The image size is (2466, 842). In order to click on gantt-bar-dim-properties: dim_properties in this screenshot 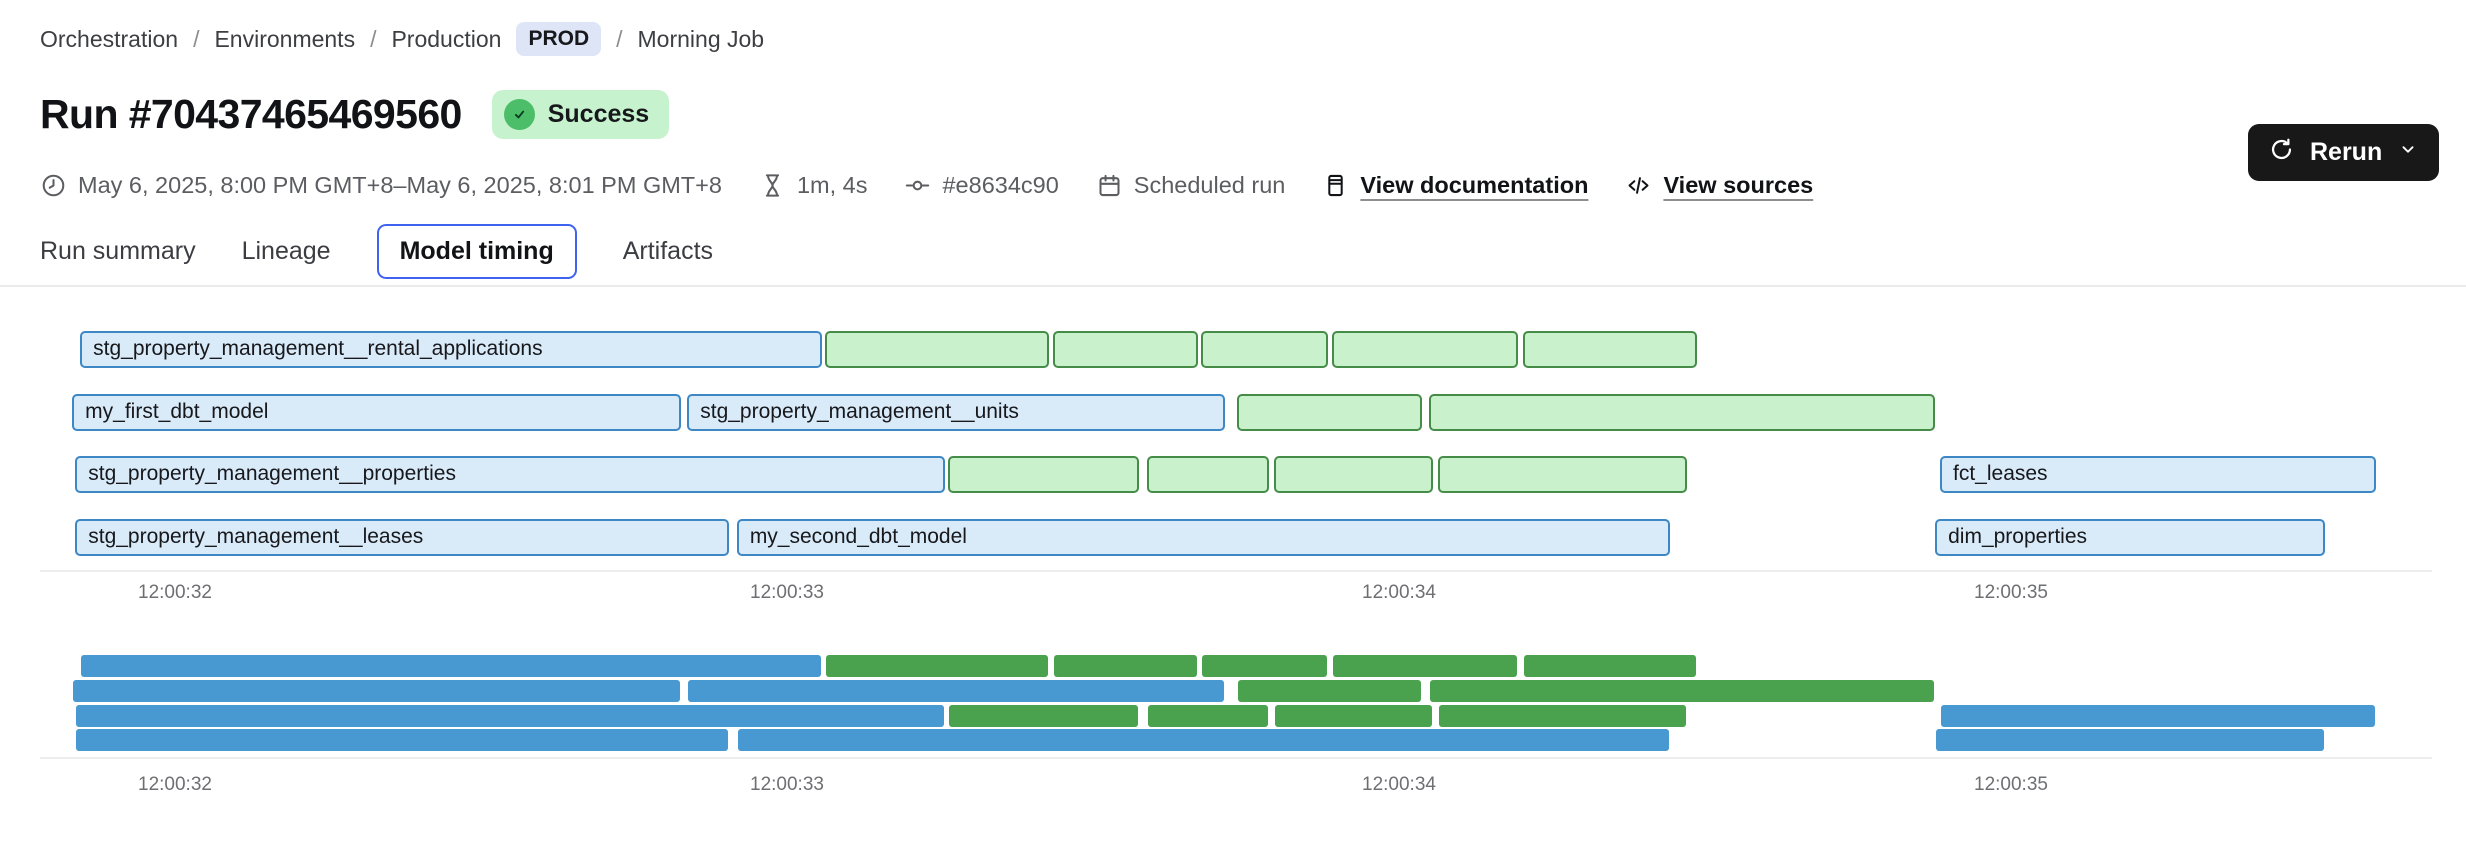, I will do `click(2130, 537)`.